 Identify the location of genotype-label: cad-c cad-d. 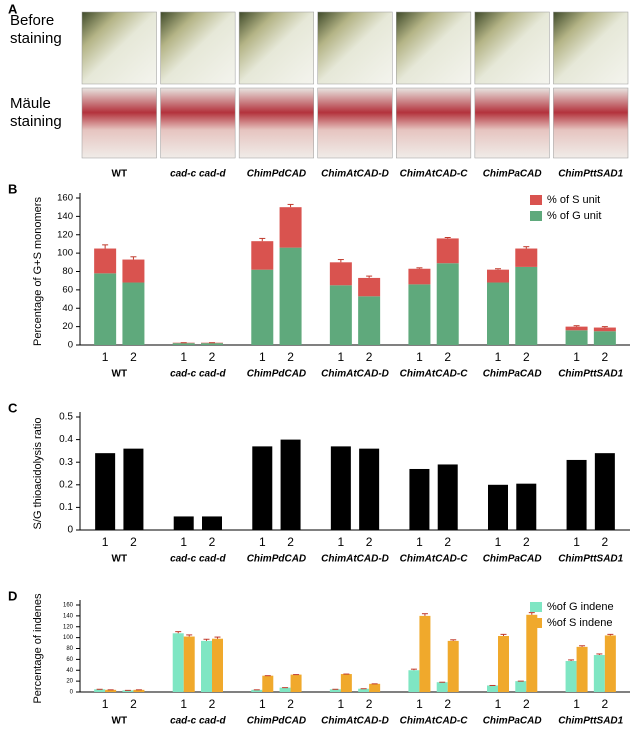
(198, 174).